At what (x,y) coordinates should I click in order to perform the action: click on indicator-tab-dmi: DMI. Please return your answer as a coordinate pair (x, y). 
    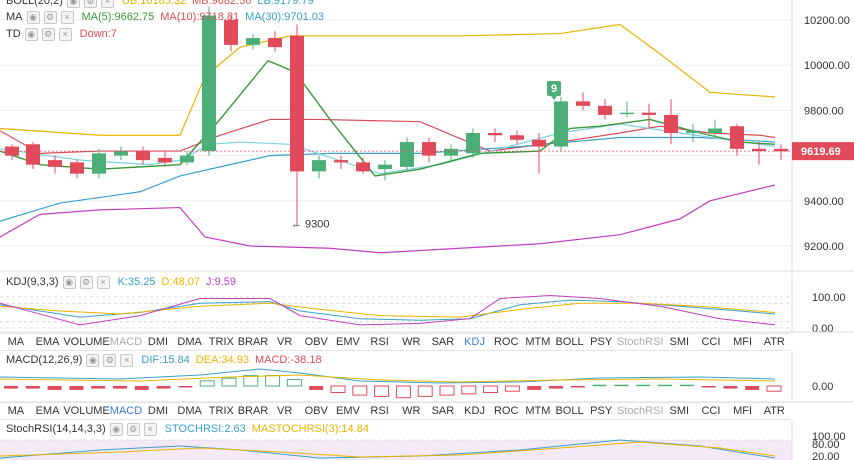
    Looking at the image, I should click on (158, 411).